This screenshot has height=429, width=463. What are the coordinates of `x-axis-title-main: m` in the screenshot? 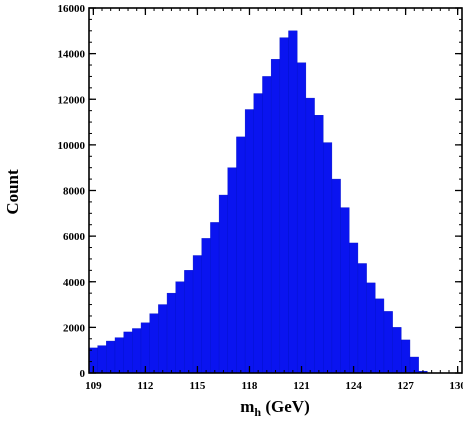 It's located at (247, 406).